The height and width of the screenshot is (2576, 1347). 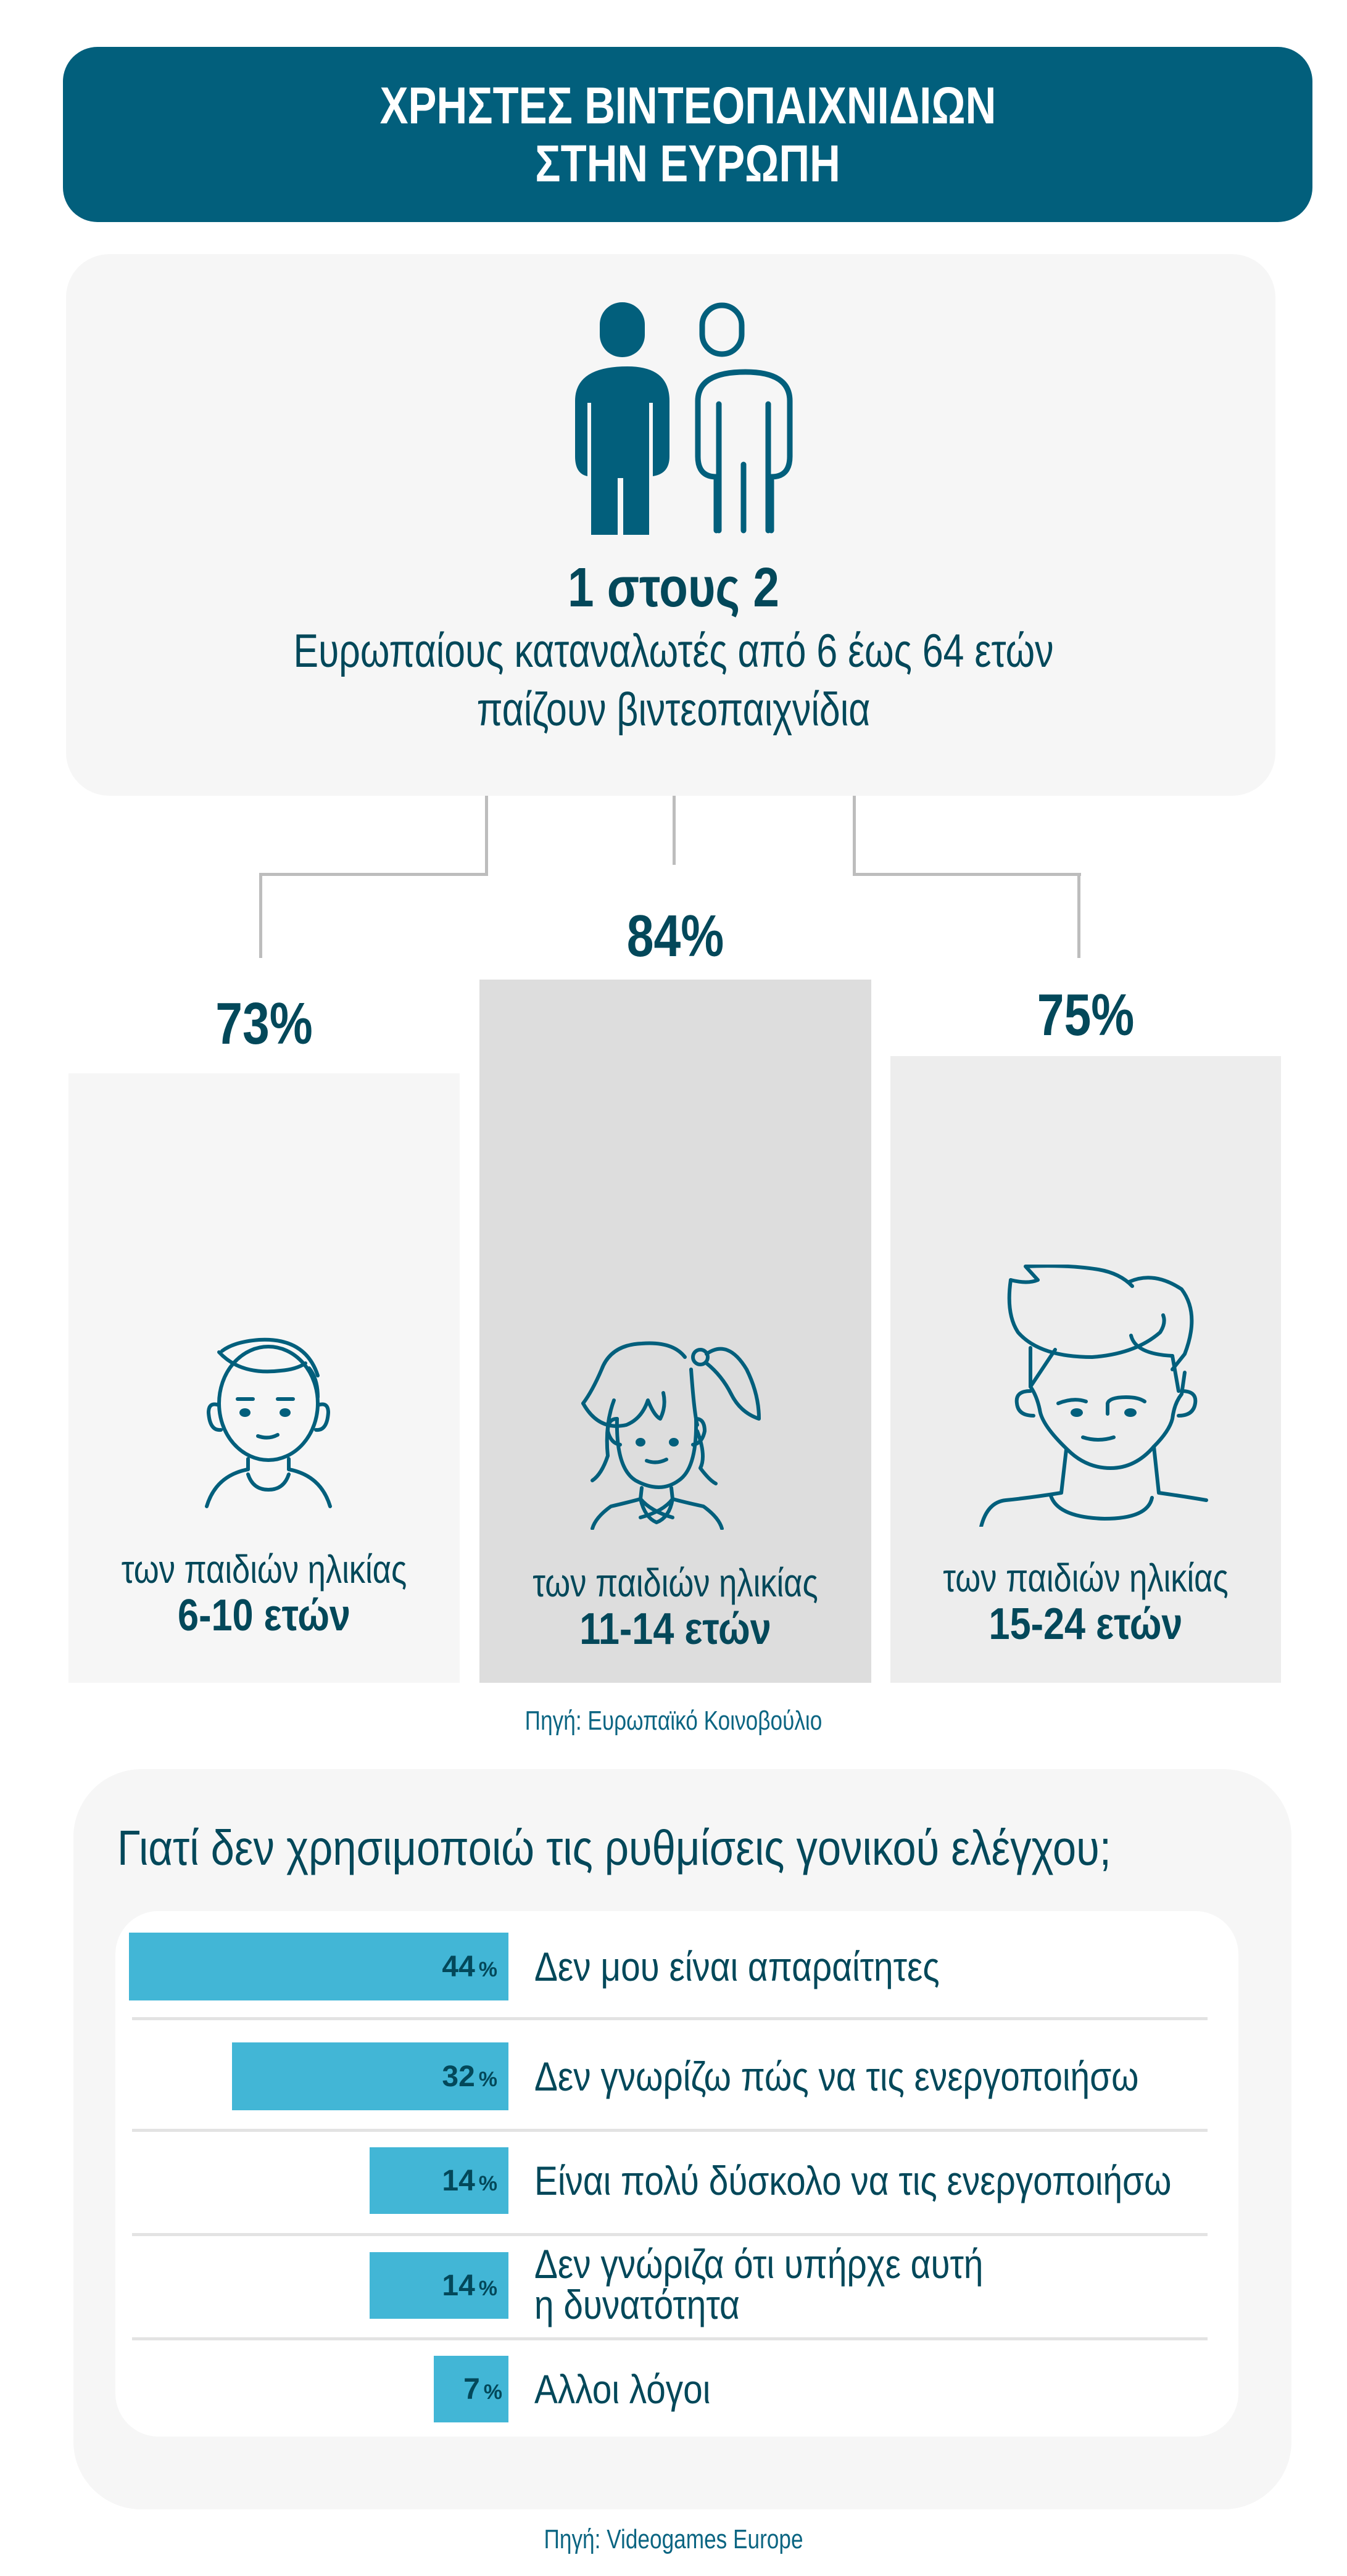 I want to click on reason-text-2: Δεν γνωρίζω πώς να τις ενεργοποιήσω, so click(x=836, y=2076).